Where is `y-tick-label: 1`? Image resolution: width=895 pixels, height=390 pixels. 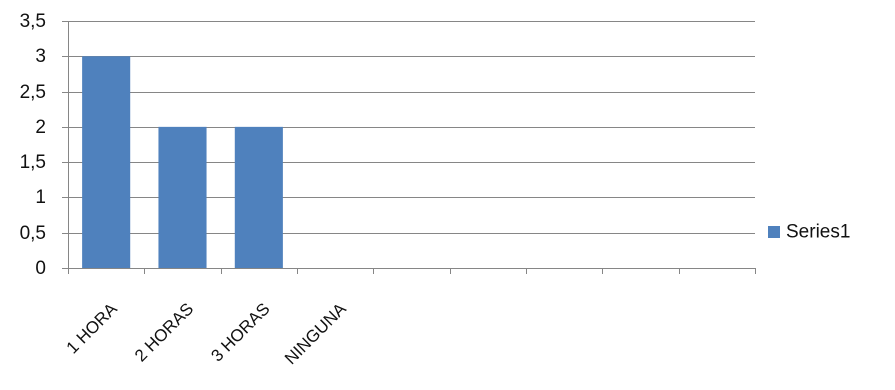 y-tick-label: 1 is located at coordinates (40, 197).